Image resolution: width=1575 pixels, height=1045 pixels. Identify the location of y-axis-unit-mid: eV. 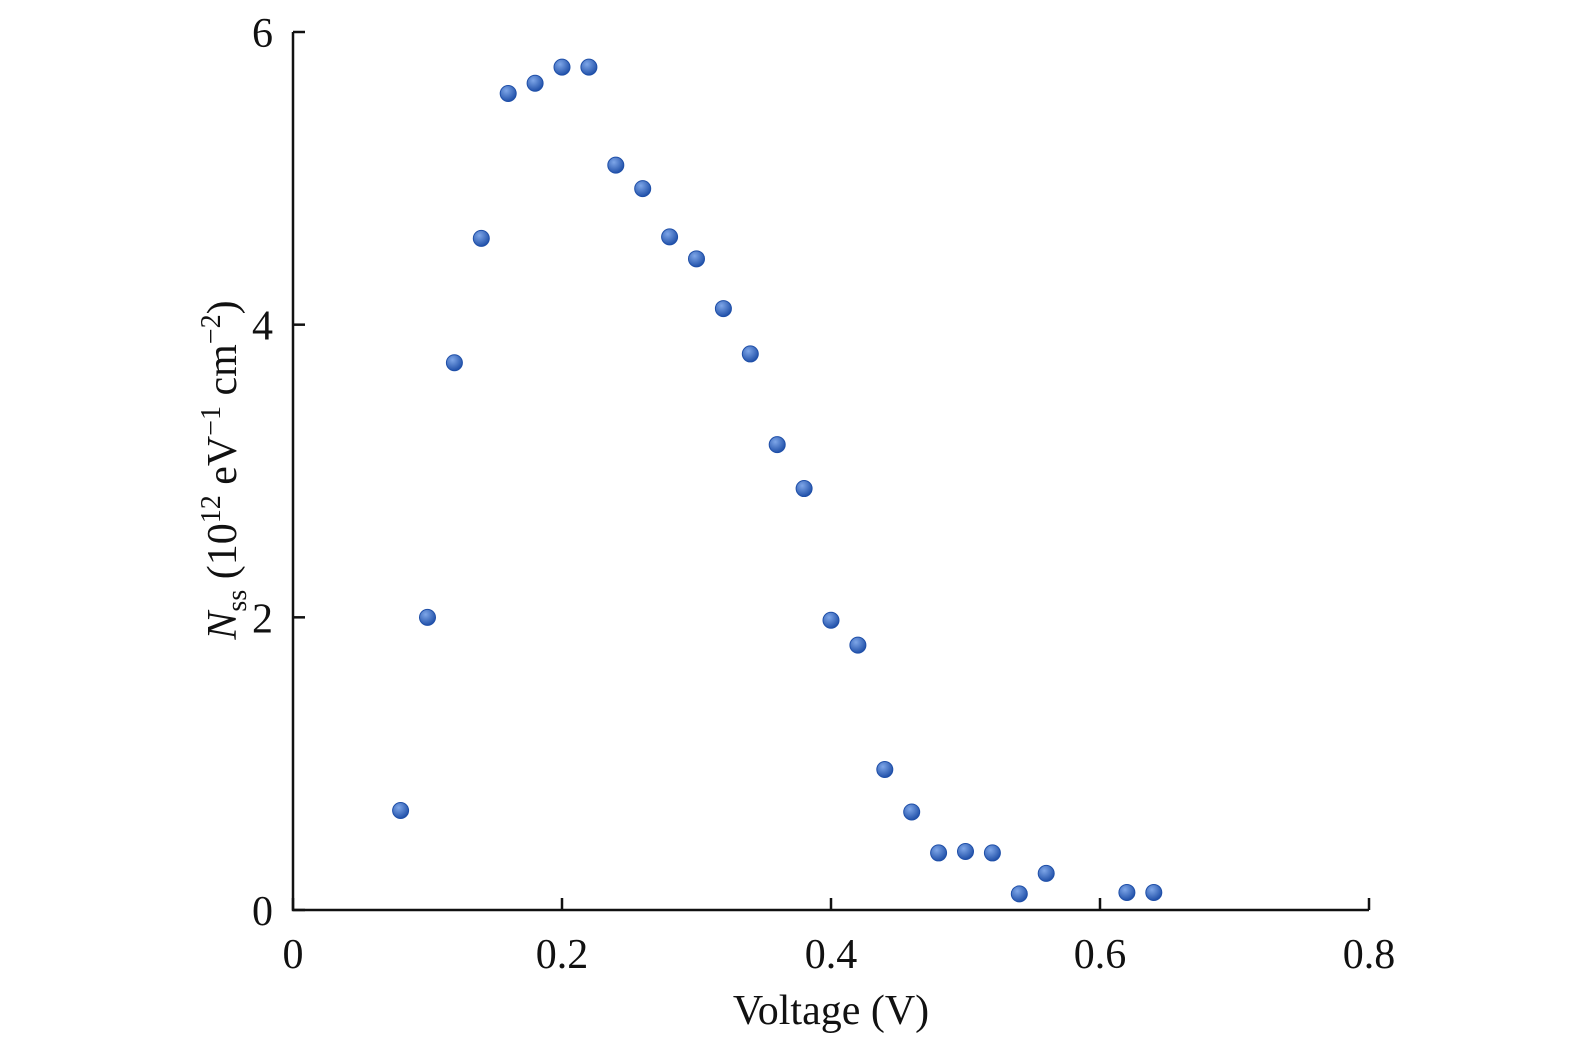
(223, 465).